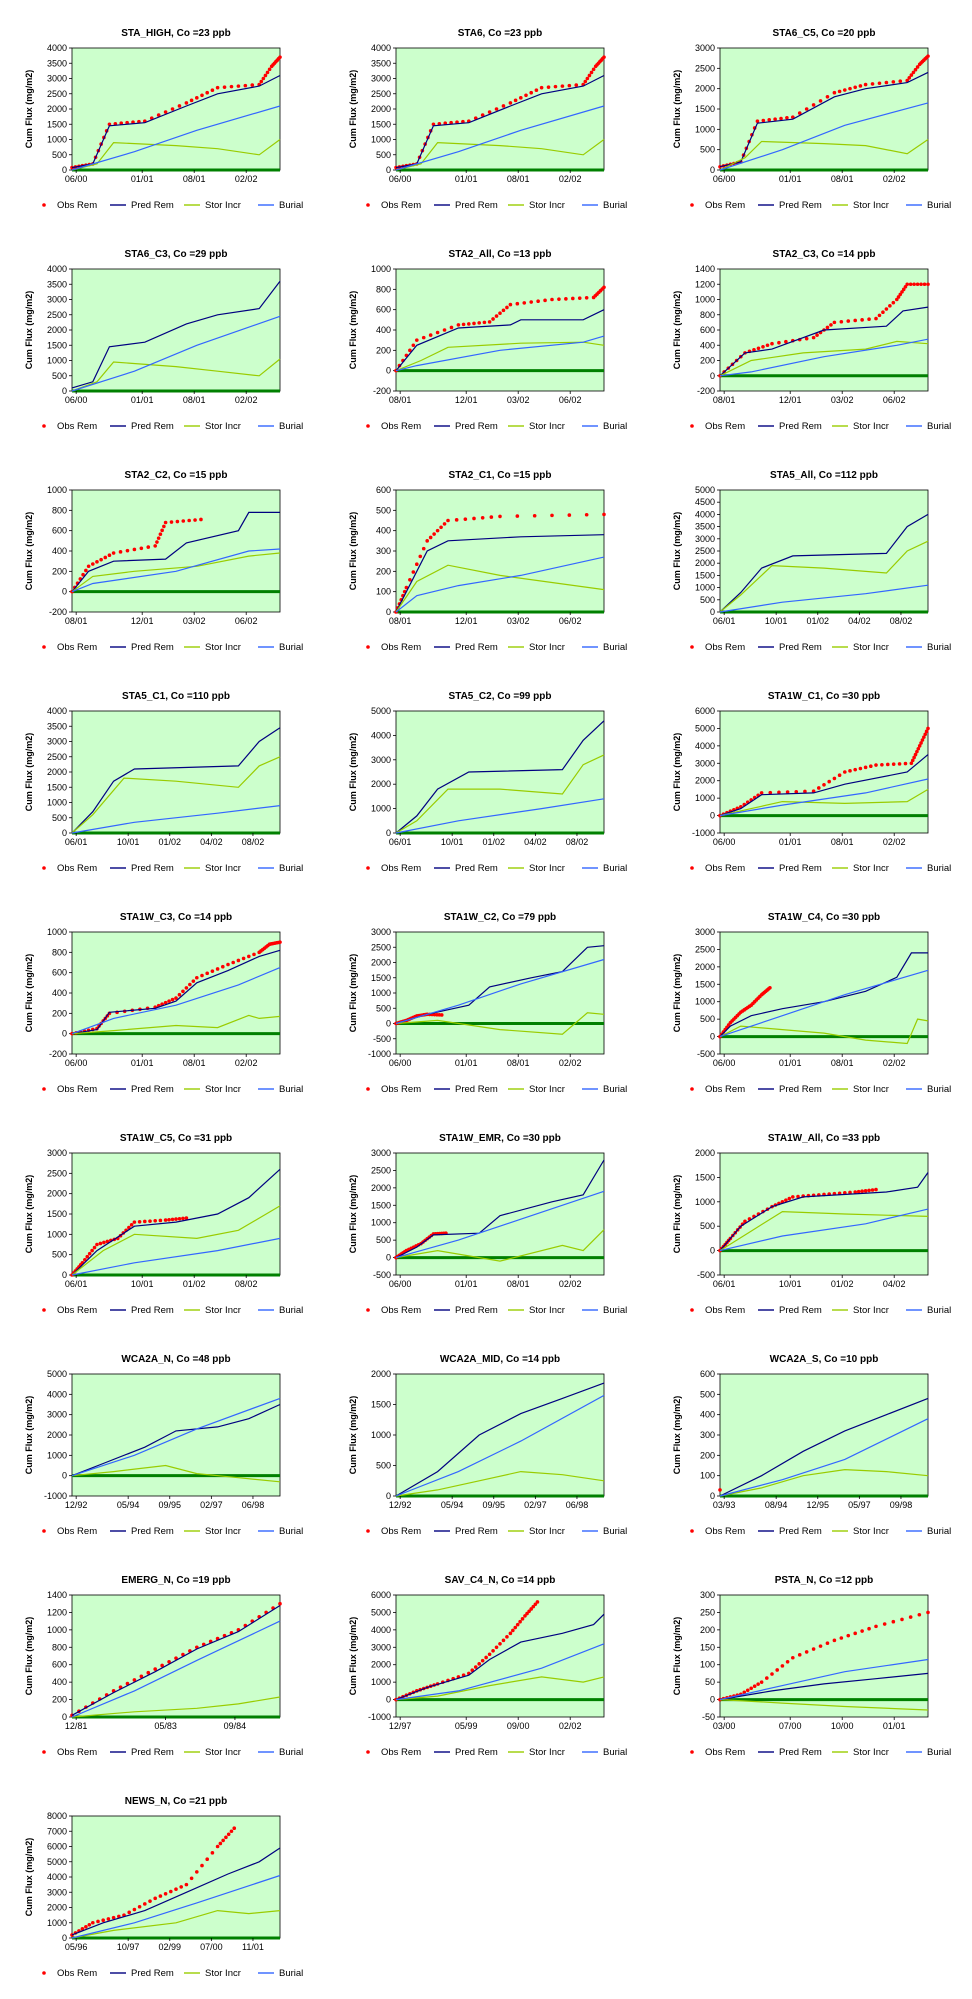 This screenshot has height=1999, width=972. I want to click on y-tick-label: 400, so click(707, 345).